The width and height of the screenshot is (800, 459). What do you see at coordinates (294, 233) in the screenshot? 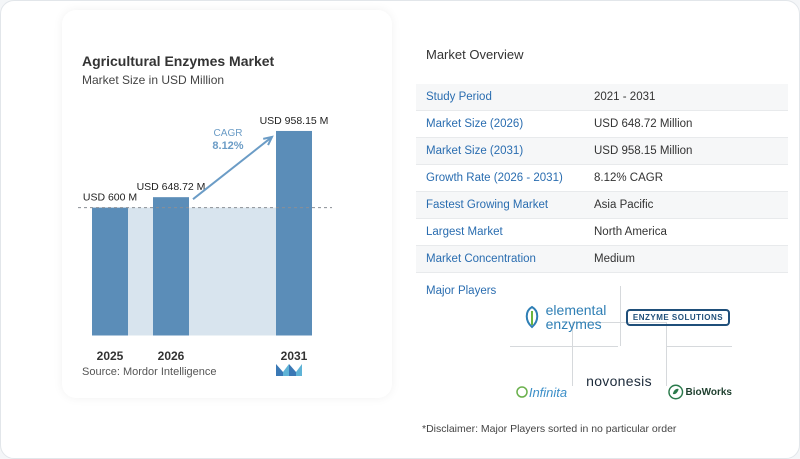
I see `bar-2031` at bounding box center [294, 233].